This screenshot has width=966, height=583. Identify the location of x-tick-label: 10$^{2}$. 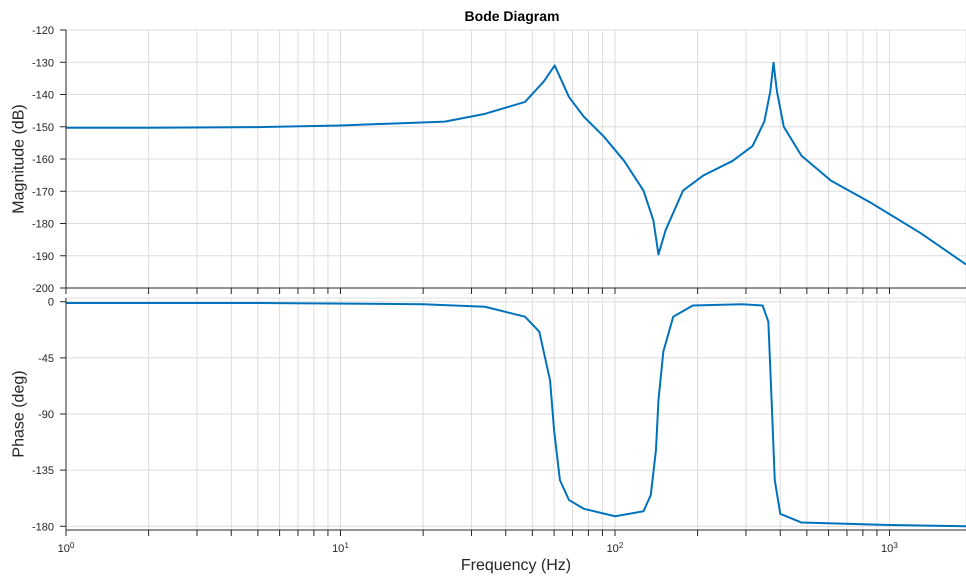
(615, 547).